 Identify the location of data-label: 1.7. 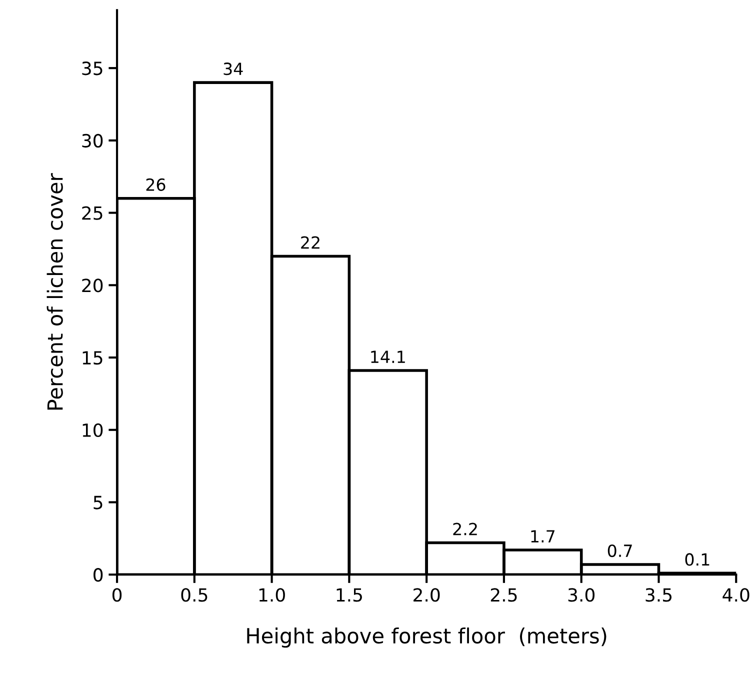
(542, 536).